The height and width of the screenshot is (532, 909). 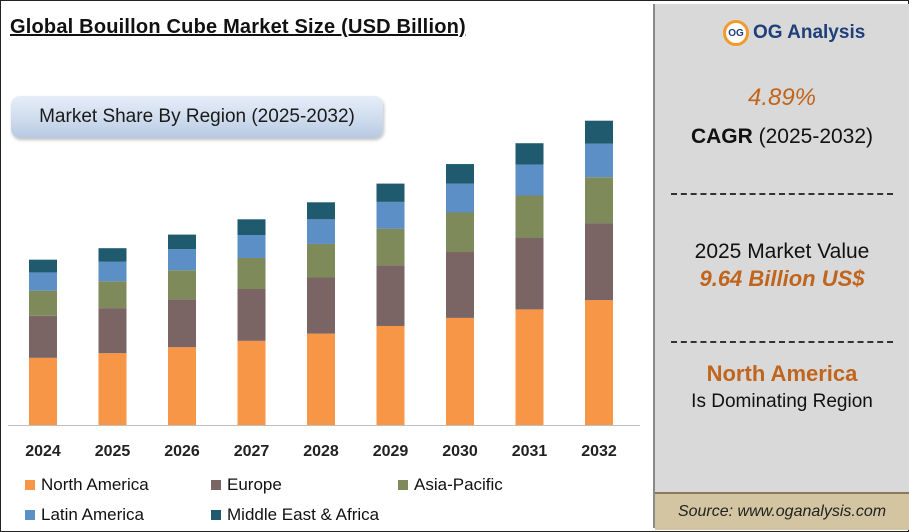 I want to click on legend-item: Middle East & Africa, so click(x=295, y=515).